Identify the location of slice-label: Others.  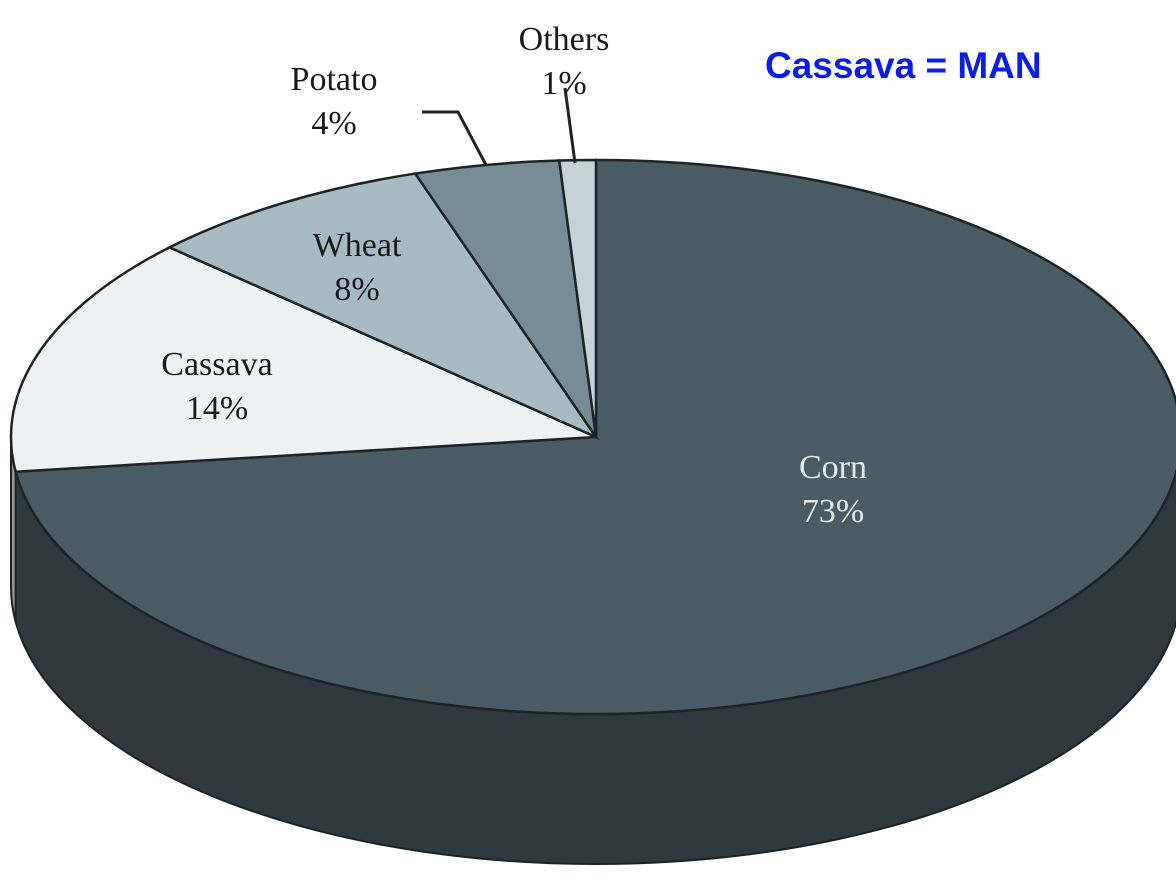
(564, 39).